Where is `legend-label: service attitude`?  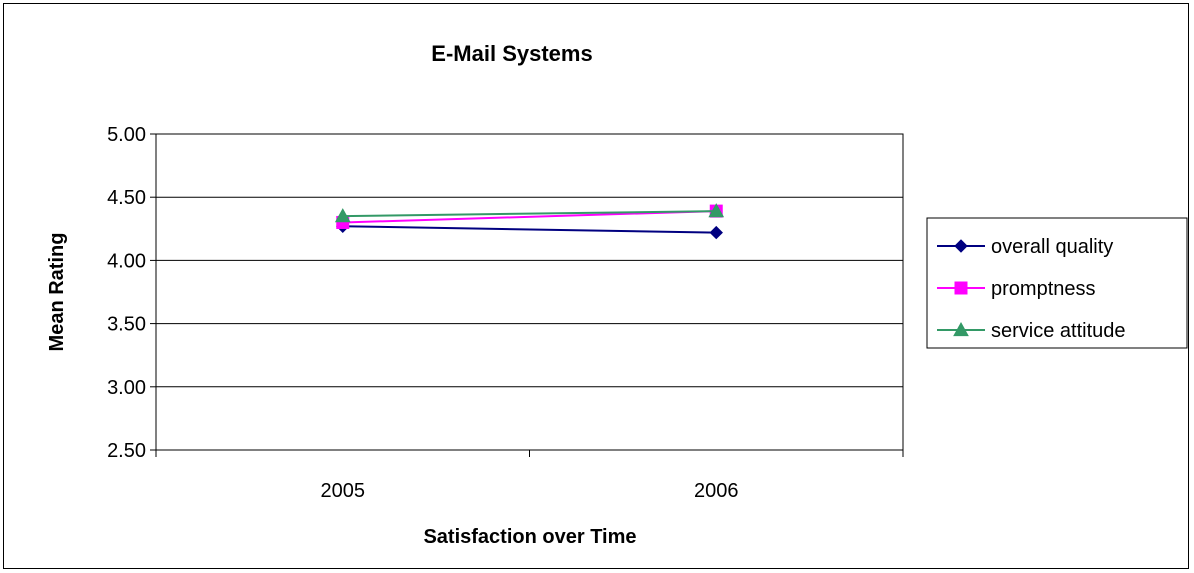
legend-label: service attitude is located at coordinates (1058, 331).